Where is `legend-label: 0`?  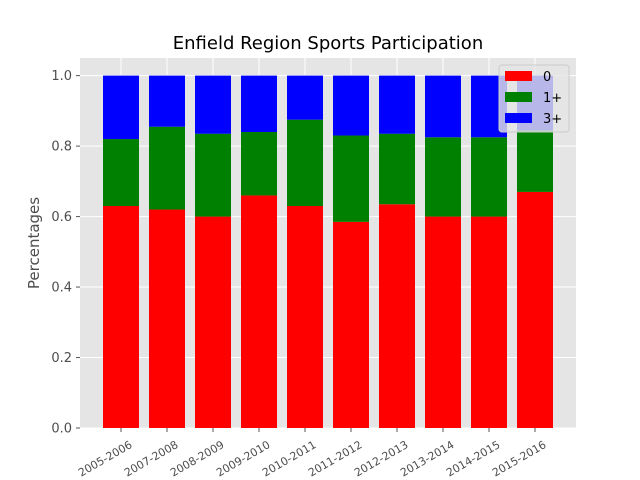 legend-label: 0 is located at coordinates (547, 77).